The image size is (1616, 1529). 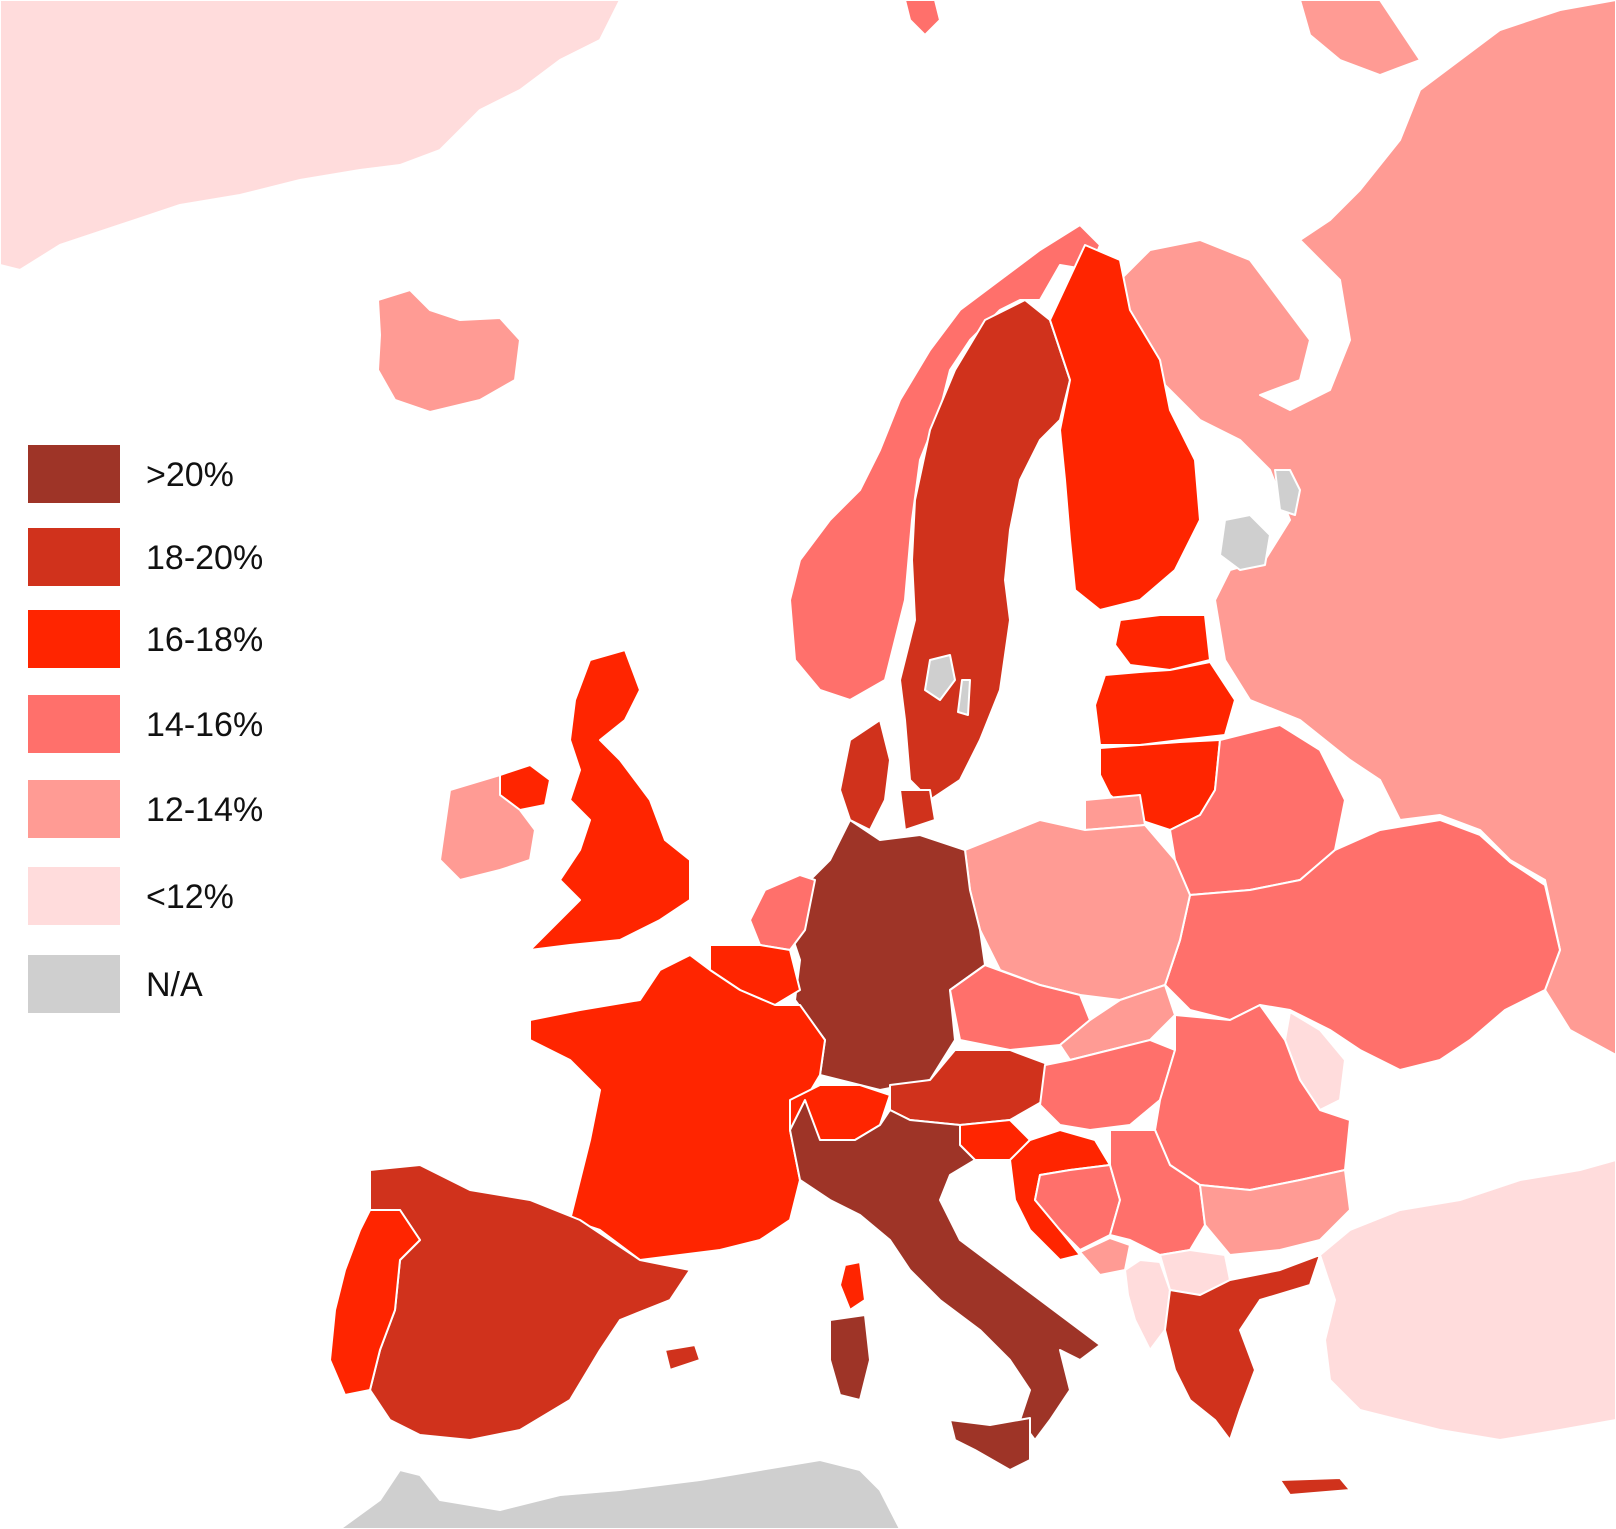 I want to click on legend-item: 12-14%, so click(x=158, y=810).